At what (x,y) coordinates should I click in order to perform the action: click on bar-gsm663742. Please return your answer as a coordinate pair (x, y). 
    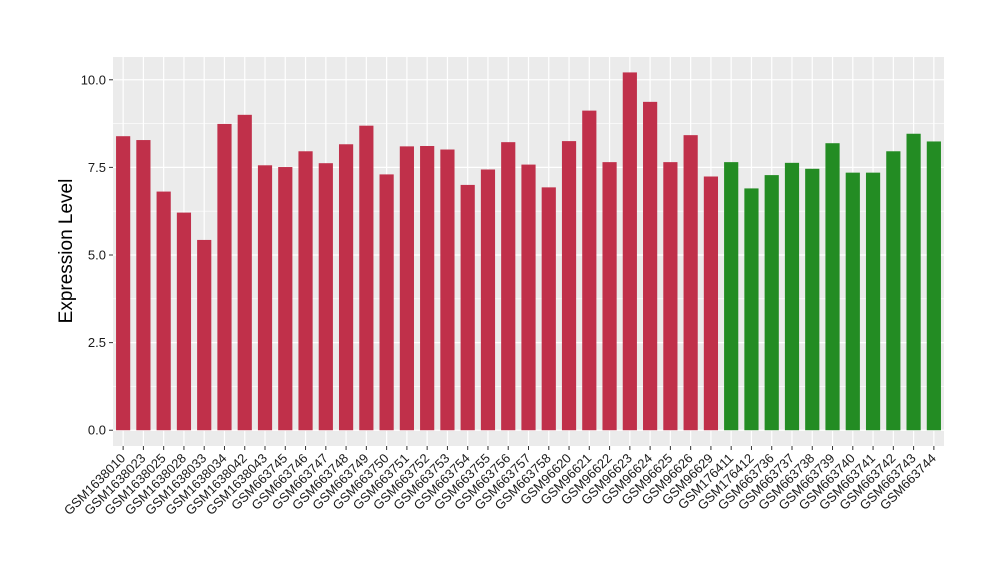
    Looking at the image, I should click on (893, 291).